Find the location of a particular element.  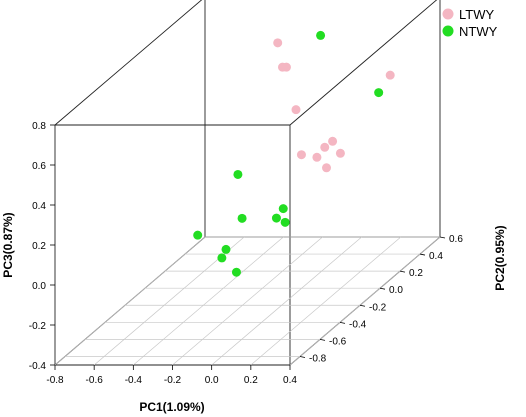

y-tick-label: 0.6 is located at coordinates (456, 239).